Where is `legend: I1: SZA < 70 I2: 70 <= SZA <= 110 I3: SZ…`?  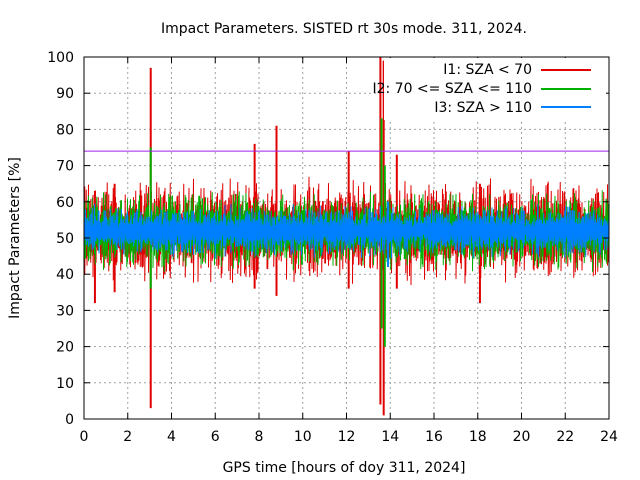 legend: I1: SZA < 70 I2: 70 <= SZA <= 110 I3: SZ… is located at coordinates (489, 89).